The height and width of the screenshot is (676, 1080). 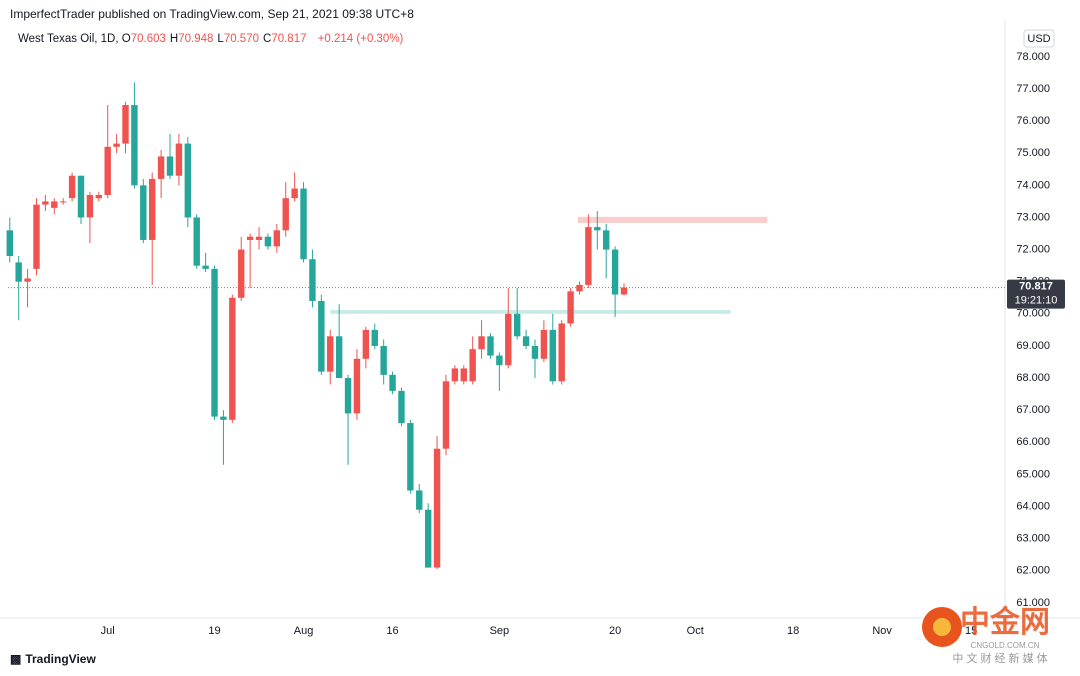 I want to click on y-tick-label: 70.000, so click(x=1033, y=314).